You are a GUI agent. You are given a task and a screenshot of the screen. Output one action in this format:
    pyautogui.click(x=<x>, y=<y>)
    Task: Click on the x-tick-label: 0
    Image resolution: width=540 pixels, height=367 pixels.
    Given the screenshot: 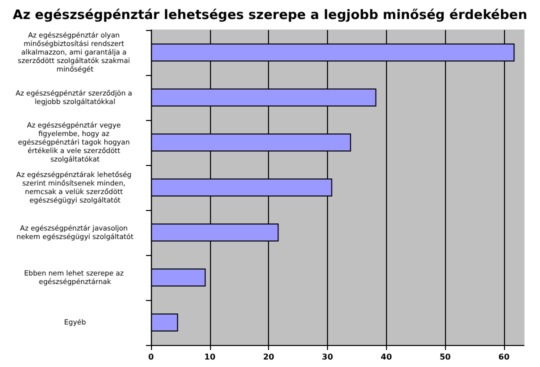 What is the action you would take?
    pyautogui.click(x=151, y=357)
    